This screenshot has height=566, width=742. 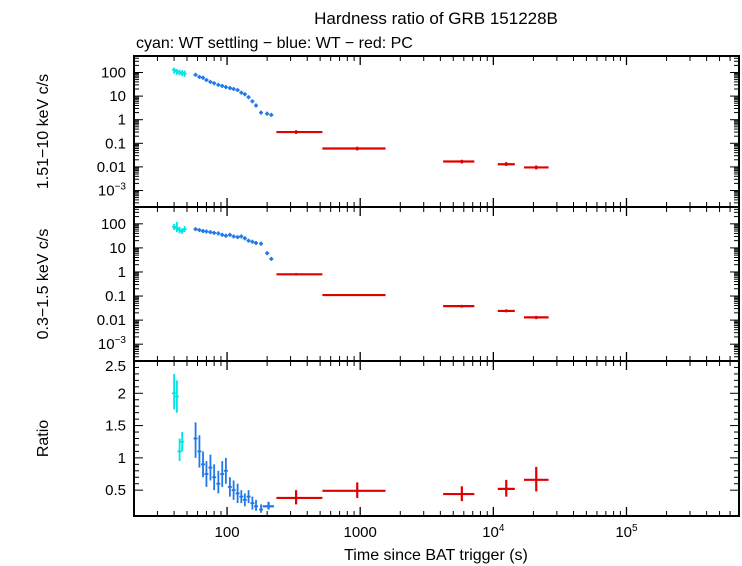 What do you see at coordinates (115, 296) in the screenshot?
I see `y-tick-label: 0.1` at bounding box center [115, 296].